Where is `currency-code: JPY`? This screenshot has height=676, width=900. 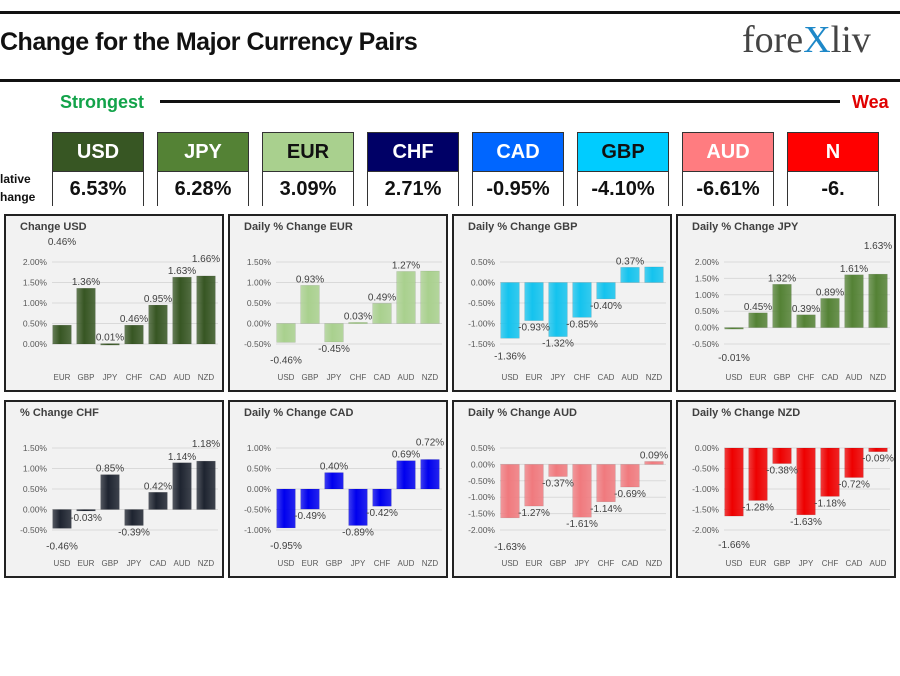 currency-code: JPY is located at coordinates (203, 151).